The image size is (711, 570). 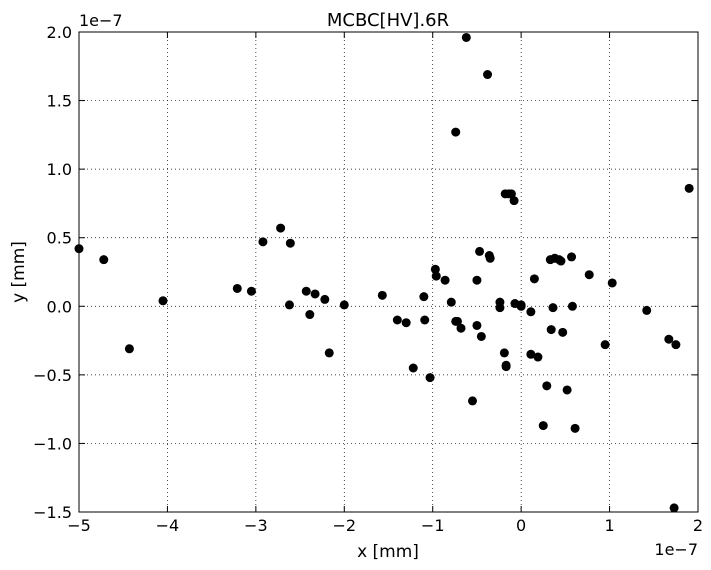 I want to click on x-tick-label: −1, so click(x=433, y=525).